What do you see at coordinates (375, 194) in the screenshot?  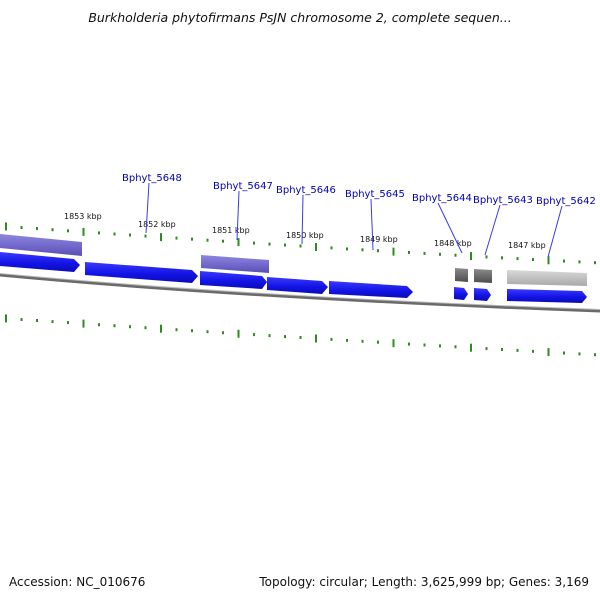 I see `gene-label: Bphyt_5645` at bounding box center [375, 194].